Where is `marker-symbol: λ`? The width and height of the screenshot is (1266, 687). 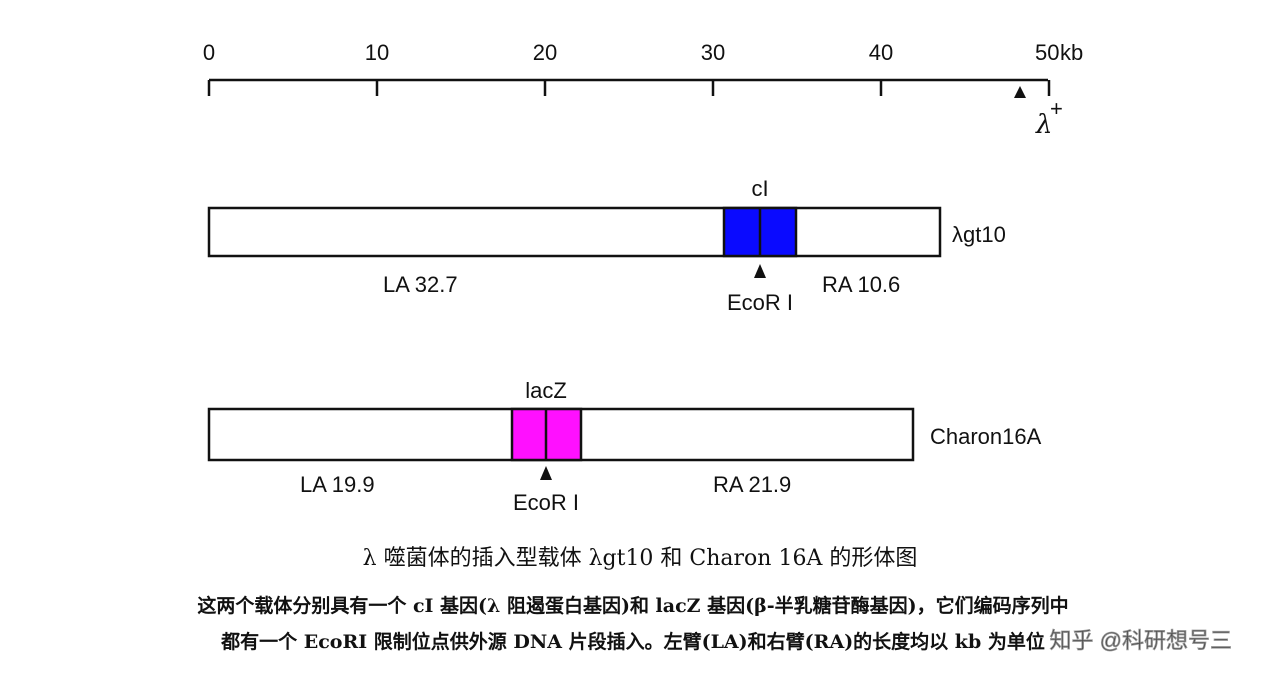 marker-symbol: λ is located at coordinates (1043, 125).